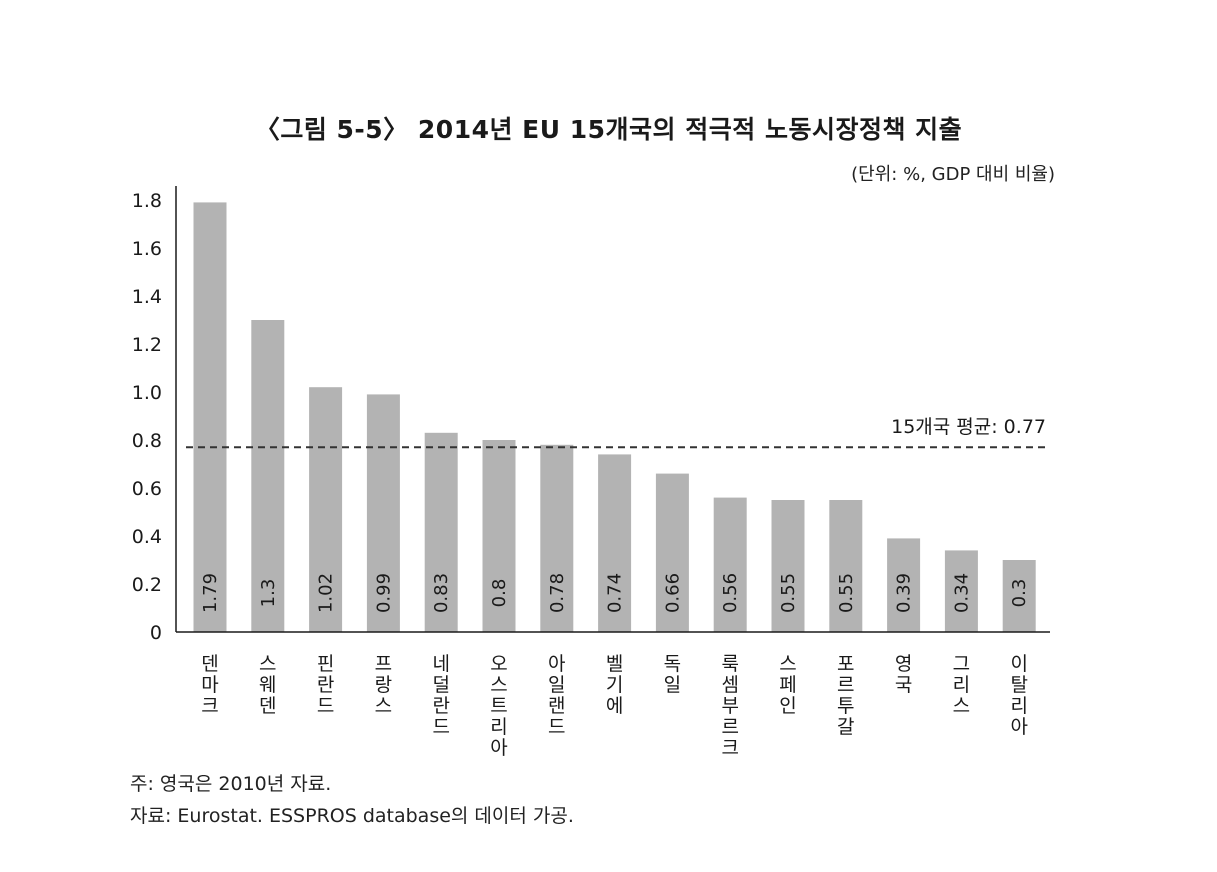  Describe the element at coordinates (383, 593) in the screenshot. I see `value-label: 0.99` at that location.